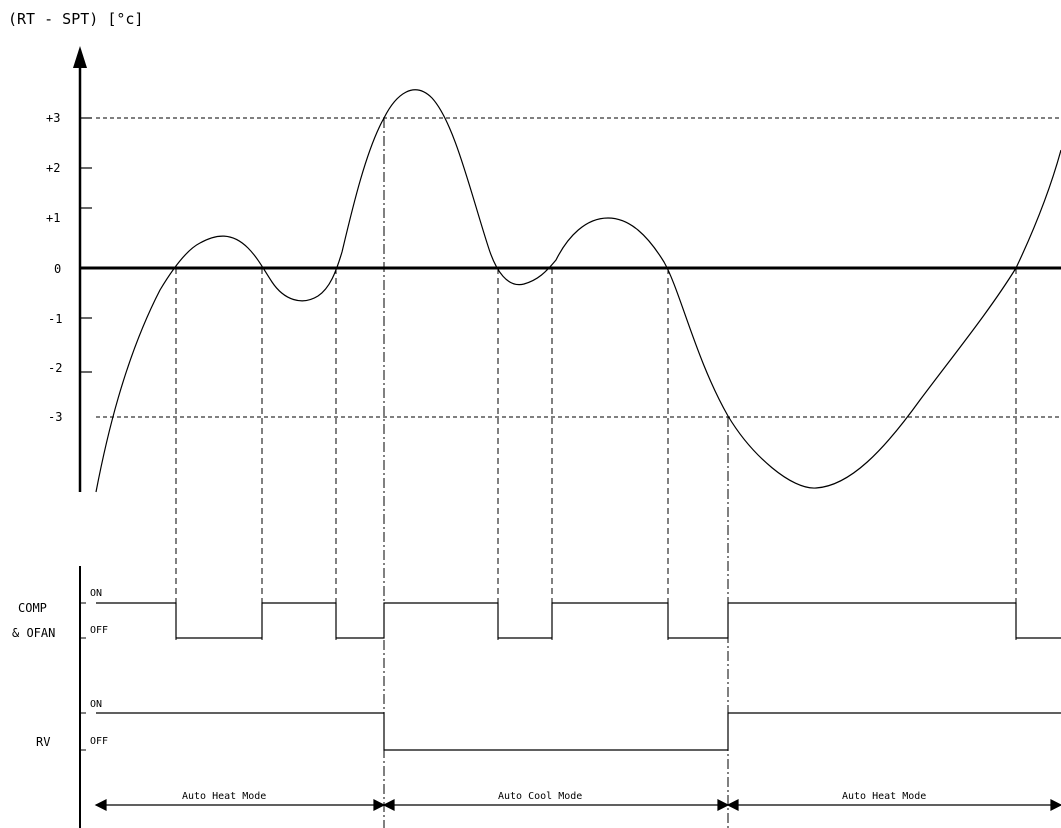 The image size is (1061, 828). What do you see at coordinates (99, 741) in the screenshot?
I see `rv-off-label: OFF` at bounding box center [99, 741].